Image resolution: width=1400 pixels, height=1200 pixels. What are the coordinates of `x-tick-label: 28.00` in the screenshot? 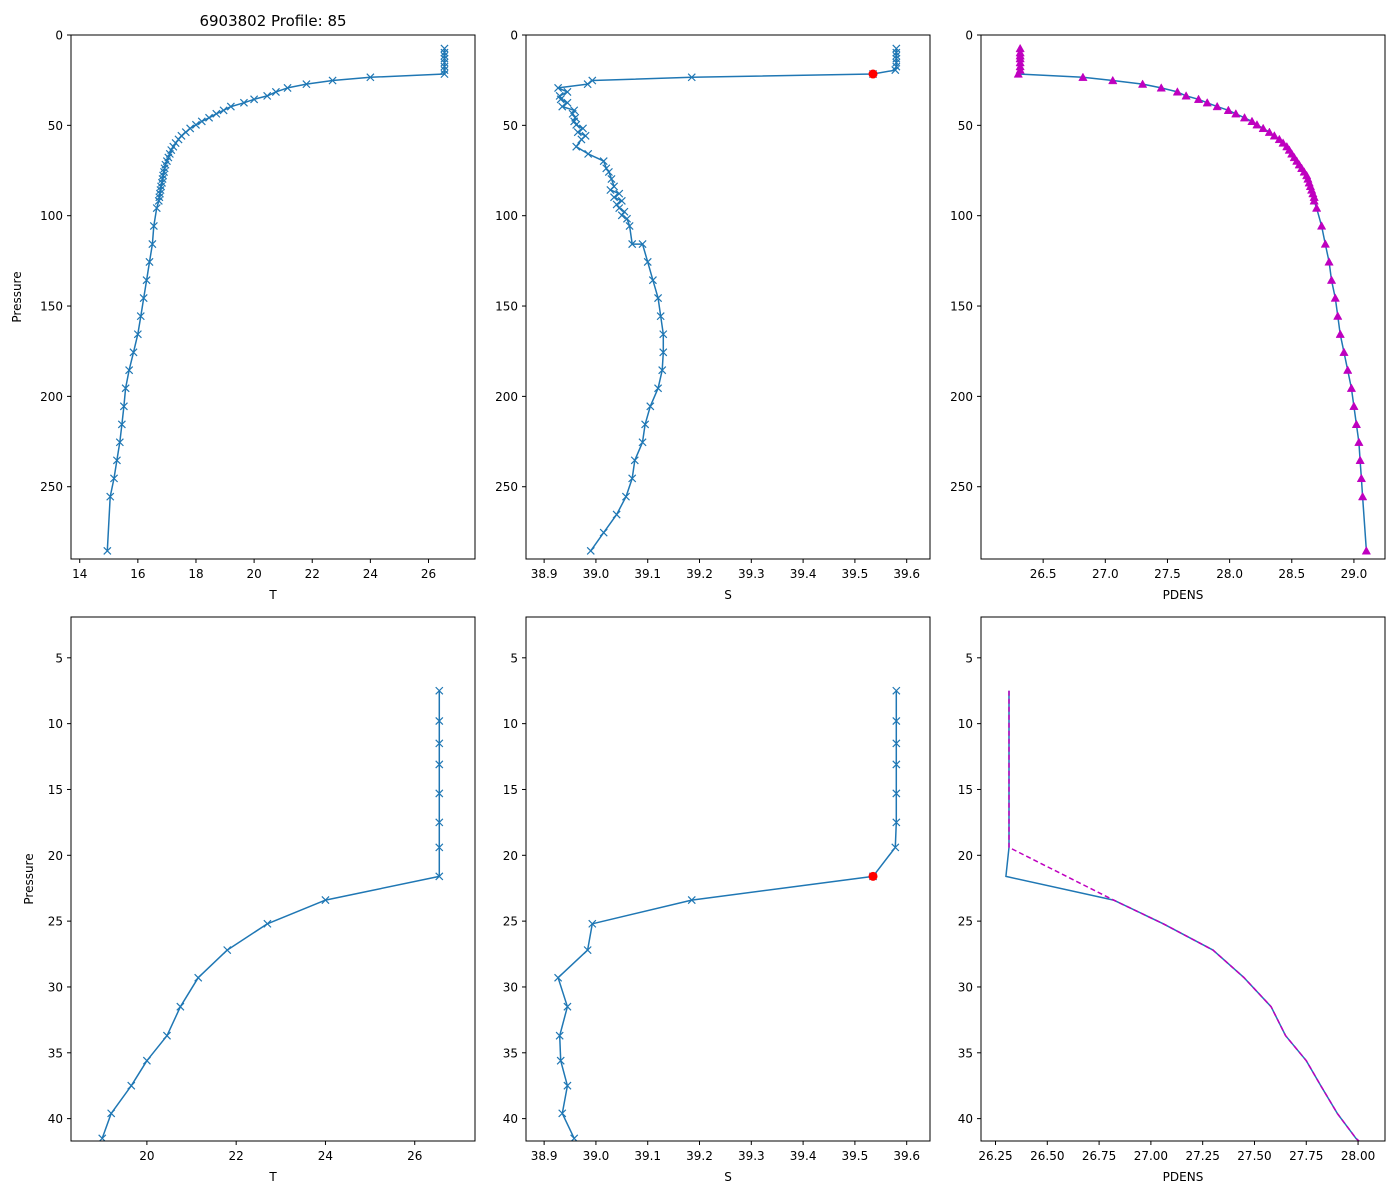 It's located at (1358, 1156).